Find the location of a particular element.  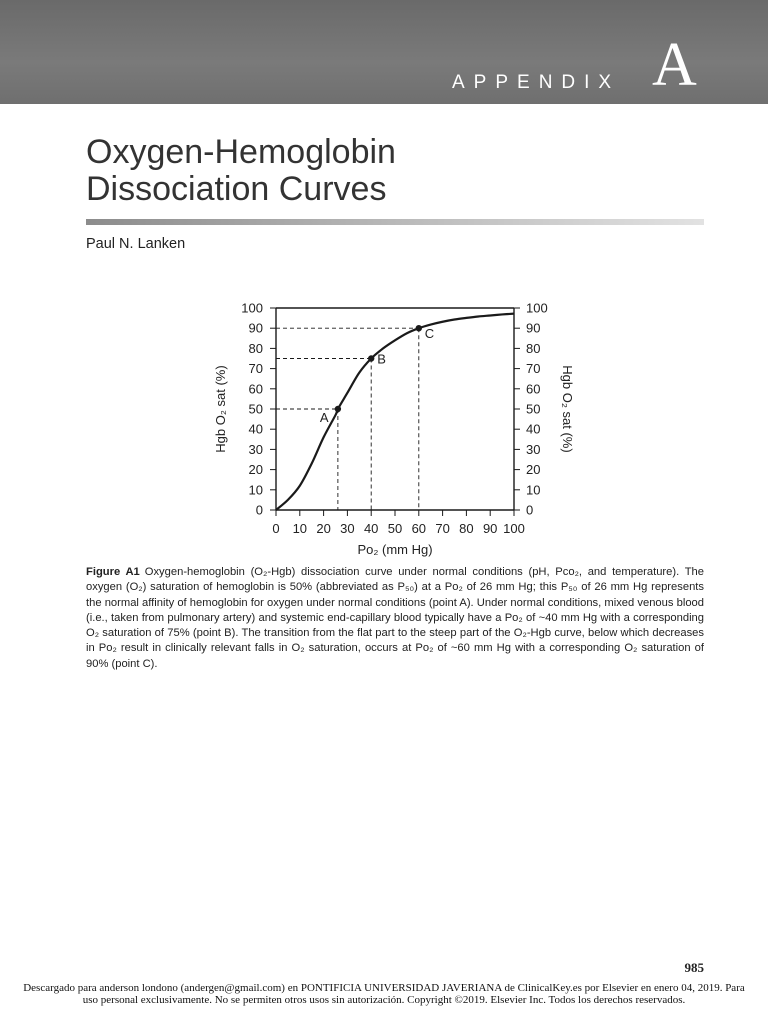

x-tick-label: 90 is located at coordinates (490, 528).